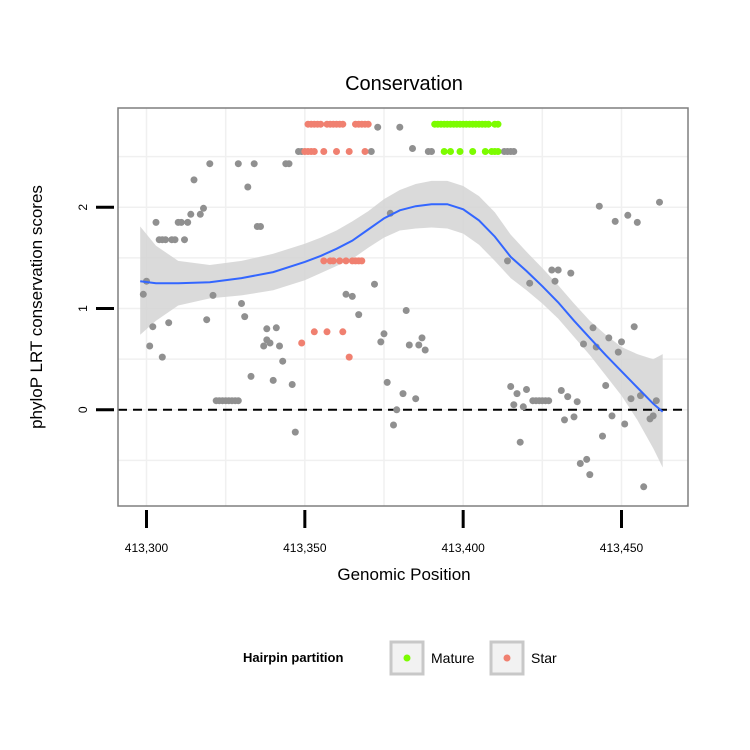  Describe the element at coordinates (507, 658) in the screenshot. I see `legend-swatch-star` at that location.